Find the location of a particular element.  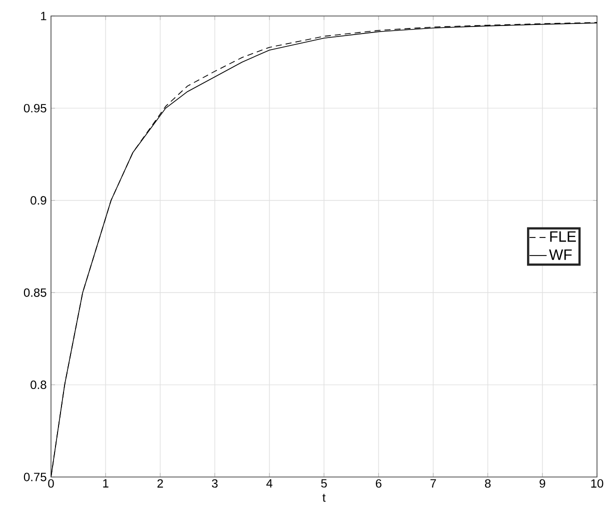

x-tick-label: 1 is located at coordinates (105, 483).